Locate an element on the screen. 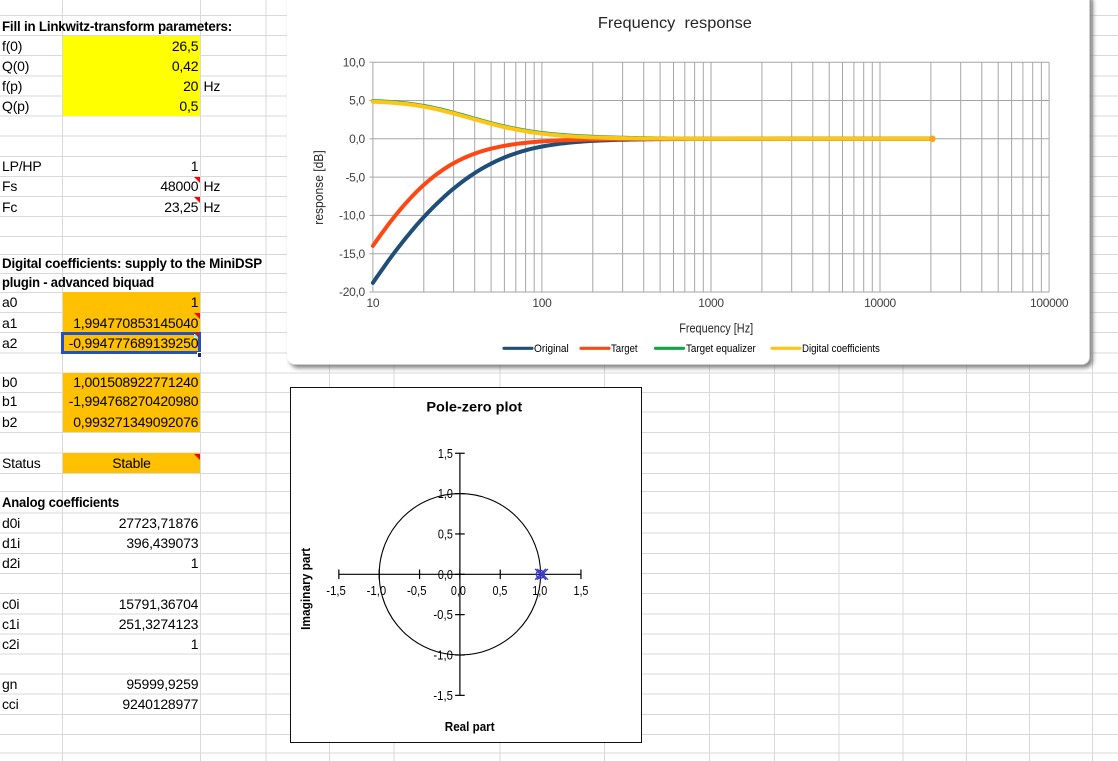 Image resolution: width=1118 pixels, height=761 pixels. svg-text: Real part is located at coordinates (470, 726).